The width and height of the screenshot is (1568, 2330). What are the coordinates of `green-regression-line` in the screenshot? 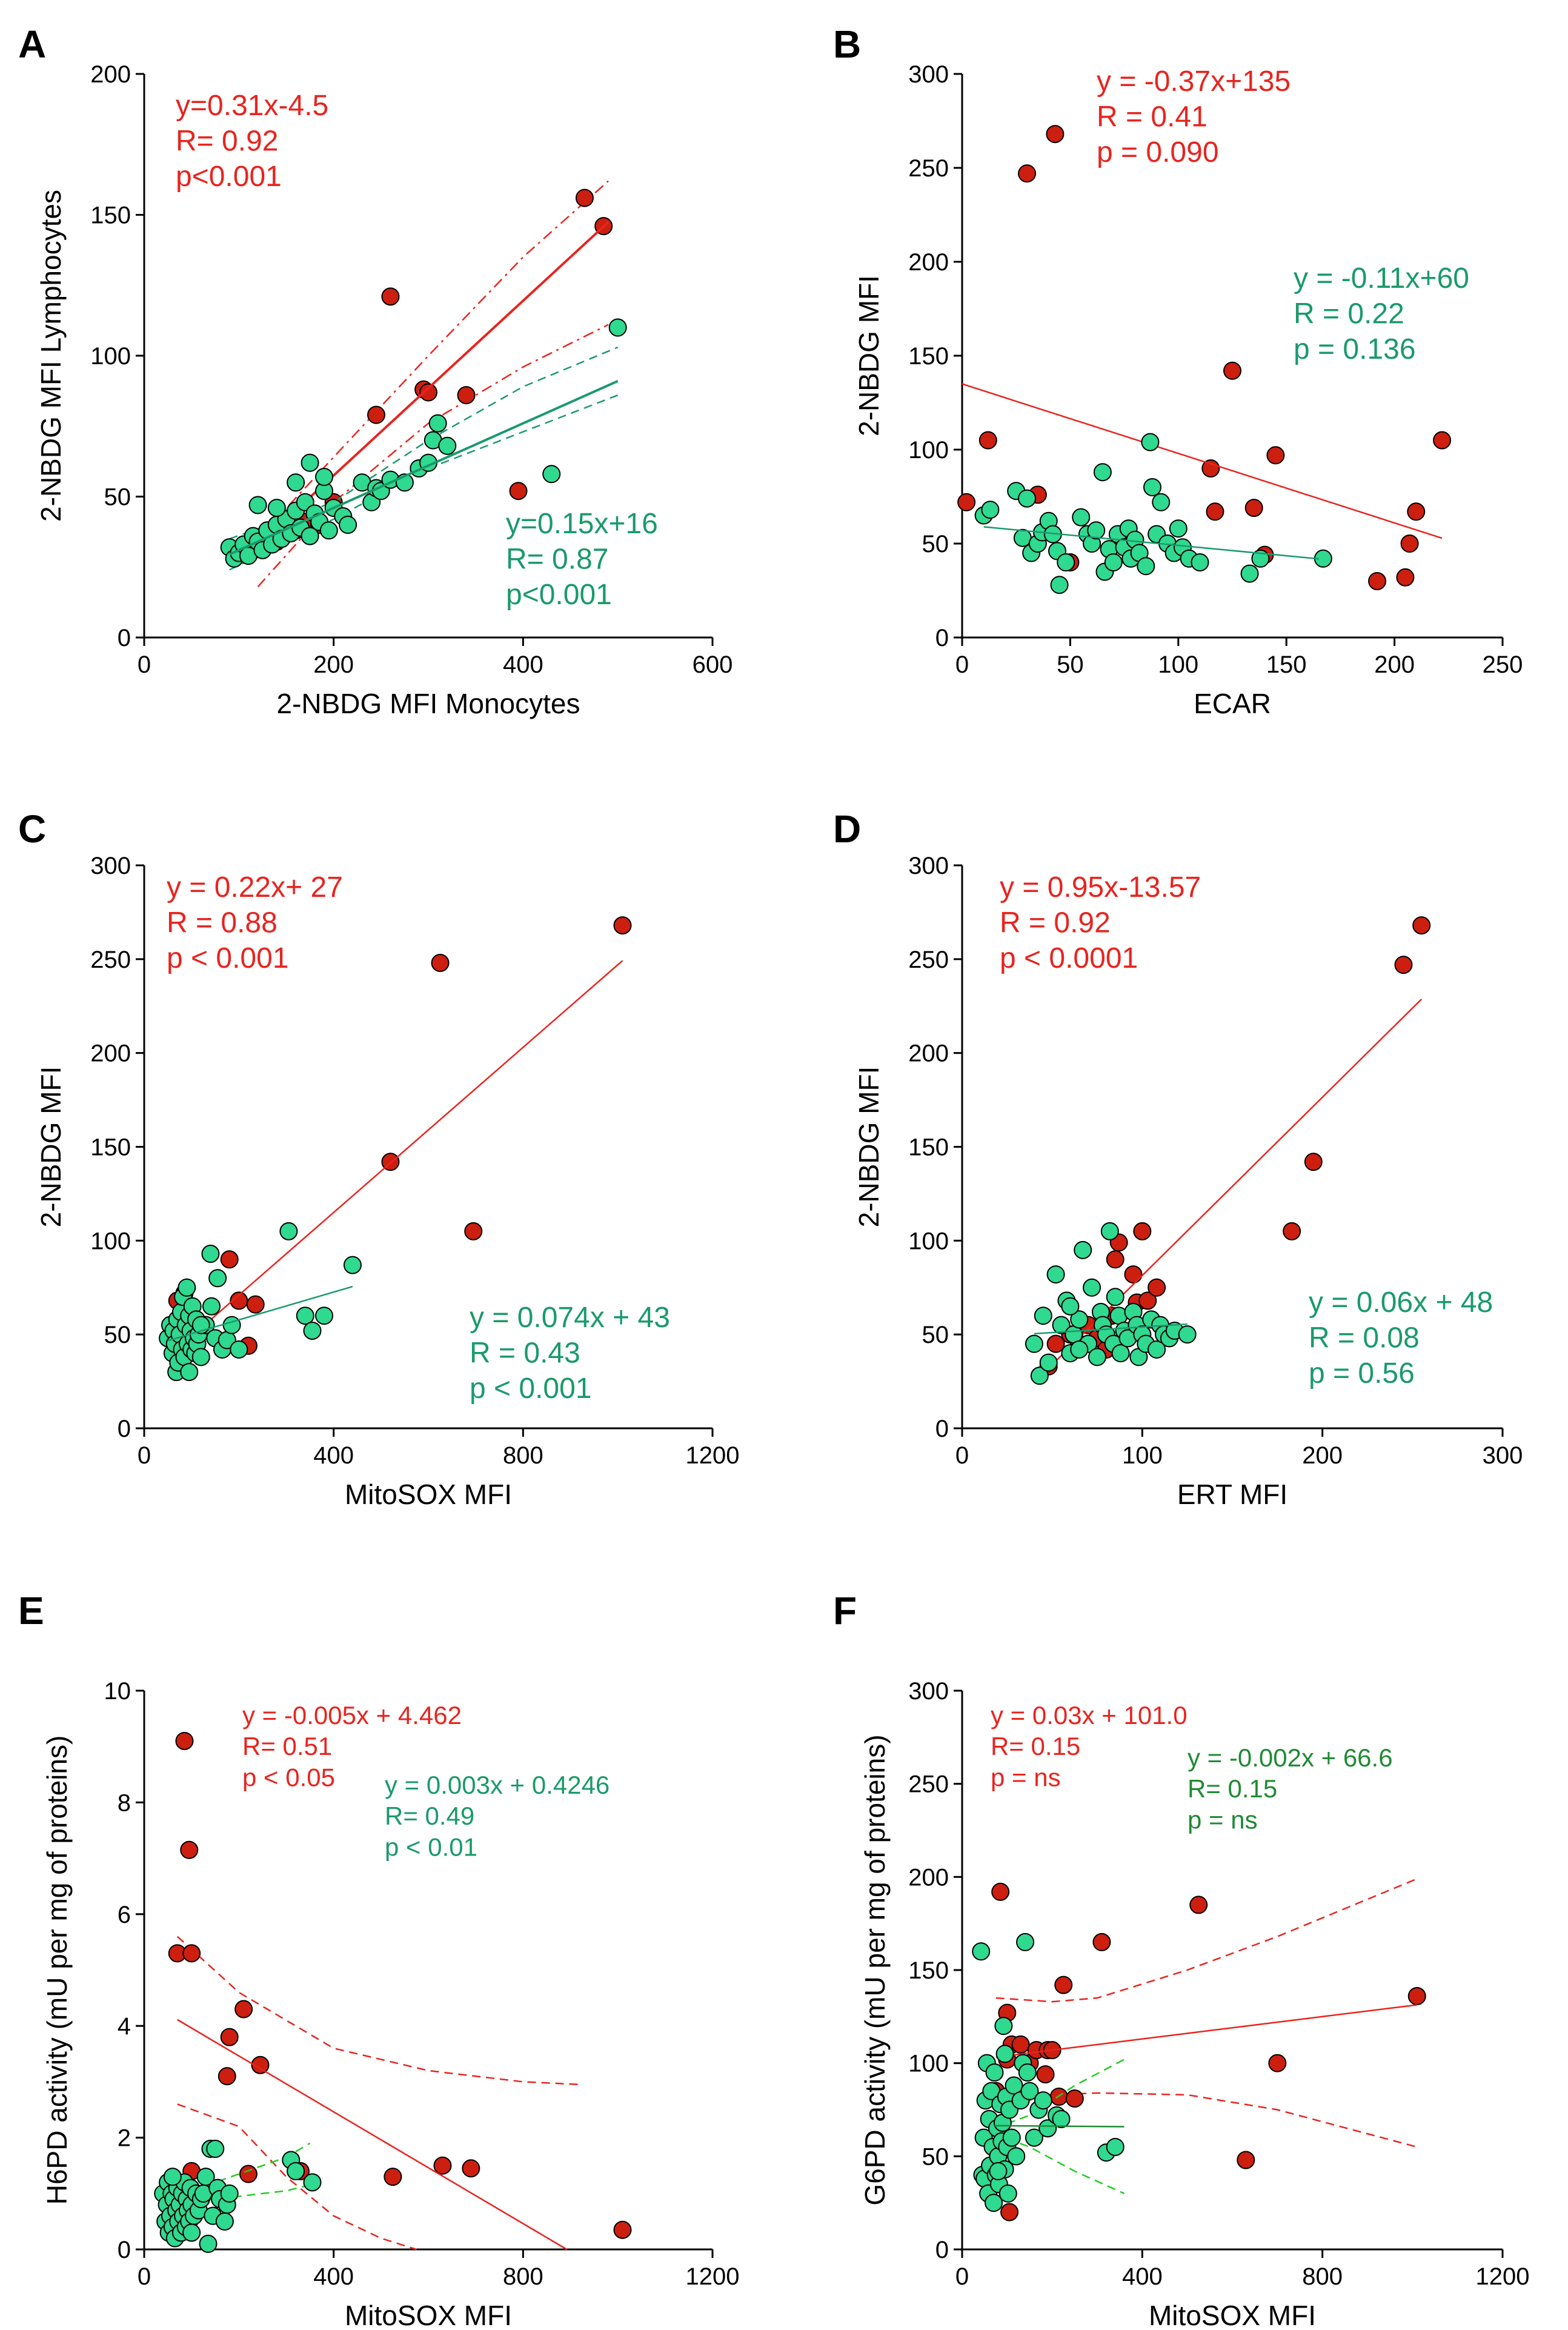 It's located at (1059, 2126).